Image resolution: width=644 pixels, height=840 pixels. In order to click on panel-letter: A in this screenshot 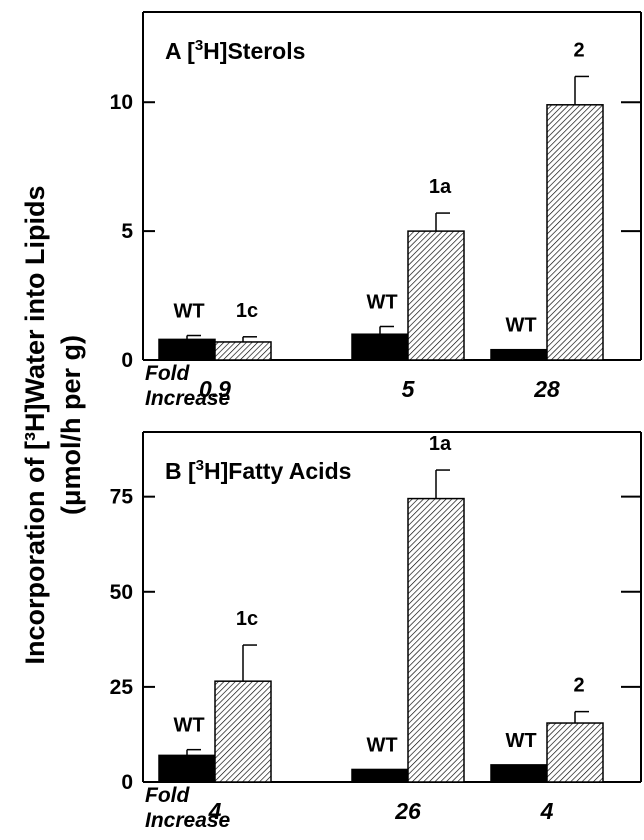, I will do `click(176, 51)`.